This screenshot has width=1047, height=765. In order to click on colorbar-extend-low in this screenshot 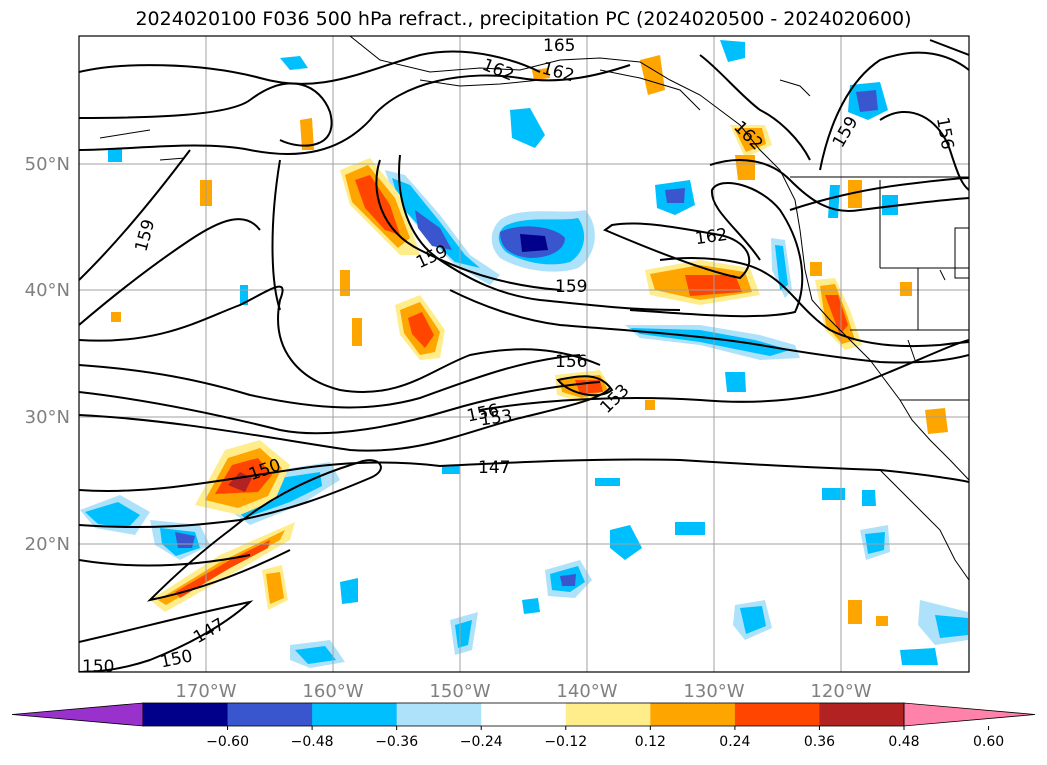, I will do `click(77, 714)`.